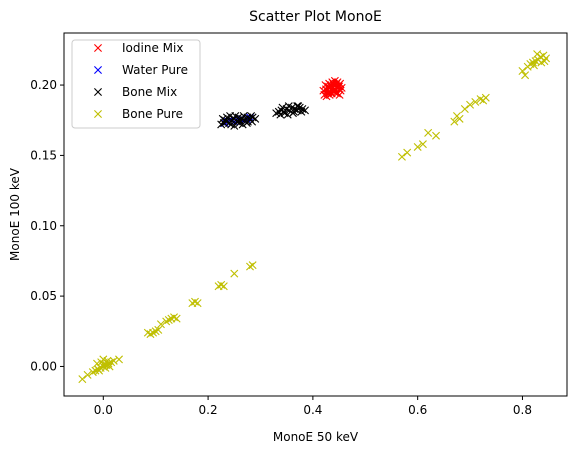 This screenshot has width=576, height=453. Describe the element at coordinates (316, 437) in the screenshot. I see `x-axis-label: MonoE 50 keV` at that location.